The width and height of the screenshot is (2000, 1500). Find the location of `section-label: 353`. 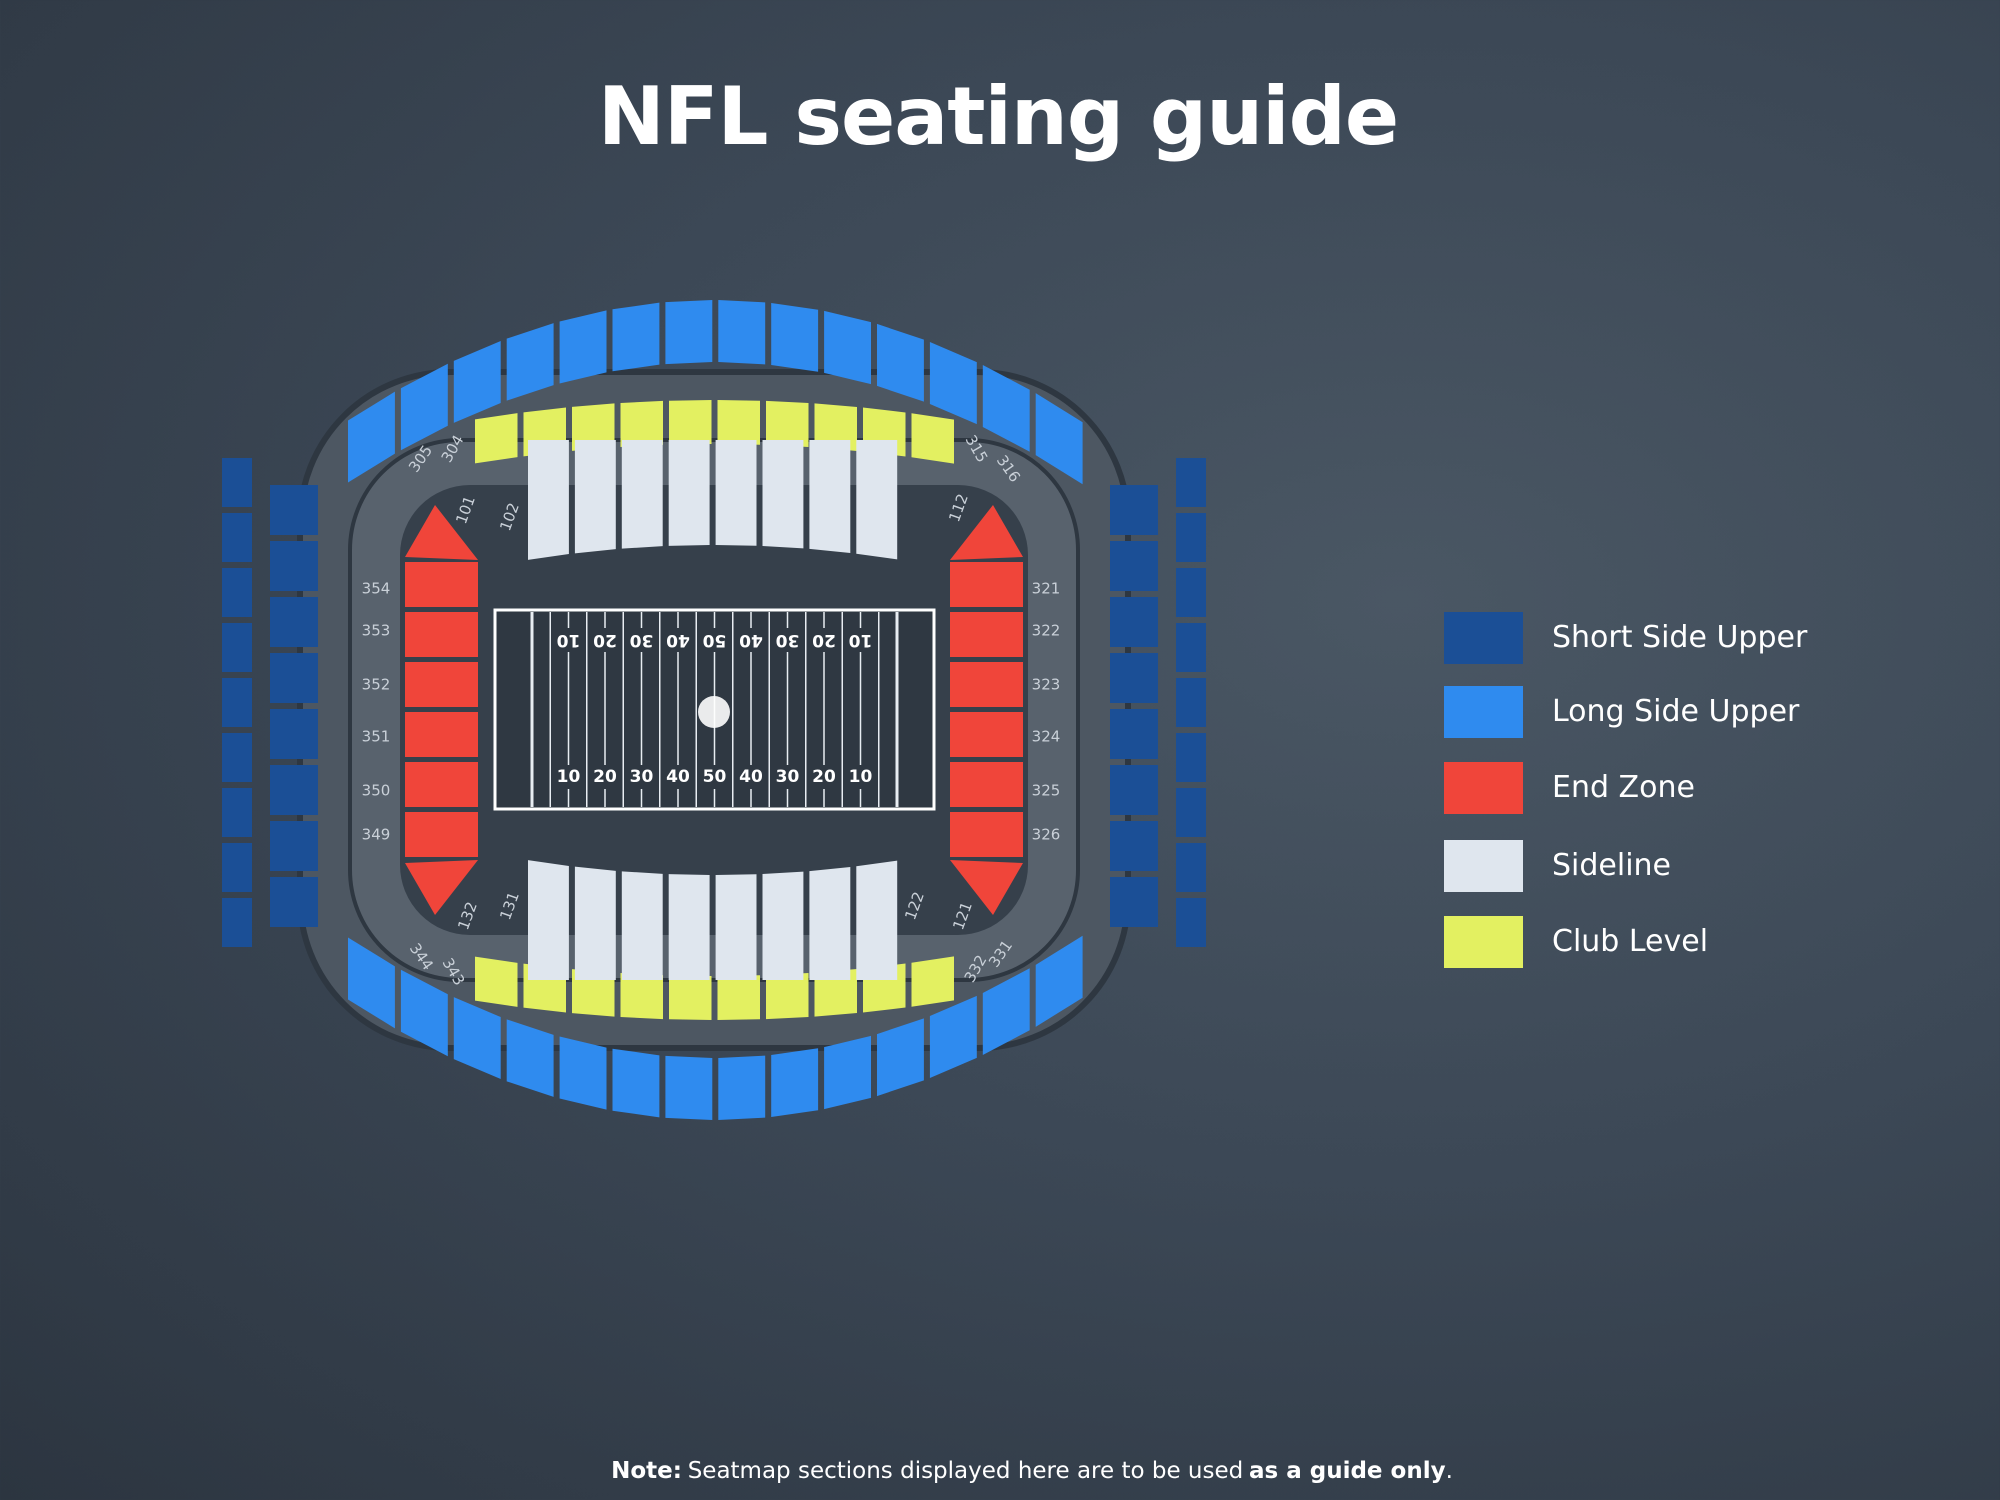

section-label: 353 is located at coordinates (376, 631).